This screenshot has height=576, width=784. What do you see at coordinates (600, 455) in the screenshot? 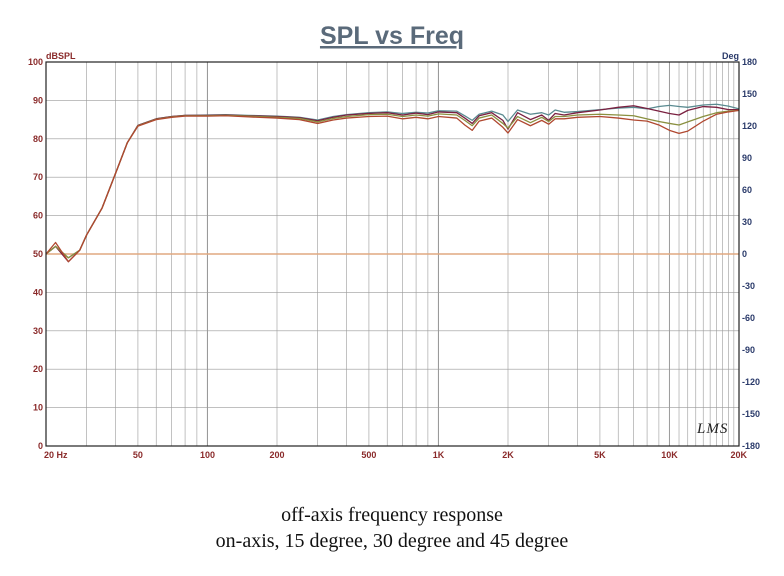
I see `x-tick-label: 5K` at bounding box center [600, 455].